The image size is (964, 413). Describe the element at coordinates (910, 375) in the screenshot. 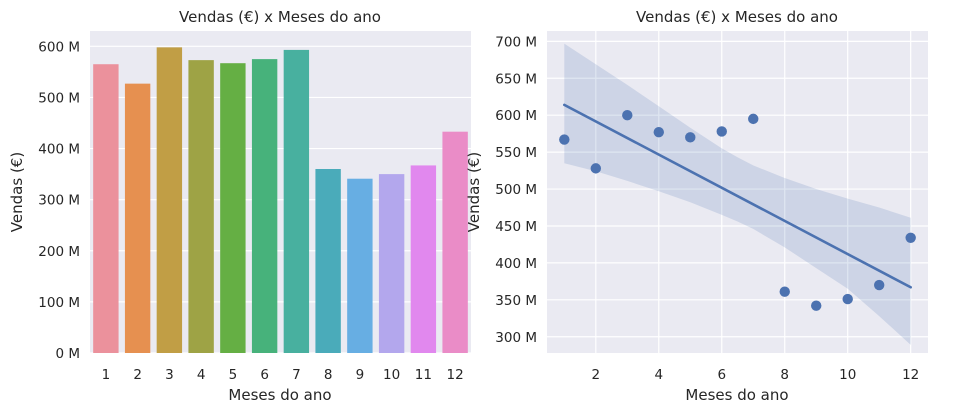

I see `scatter-x-tick-label: 12` at that location.